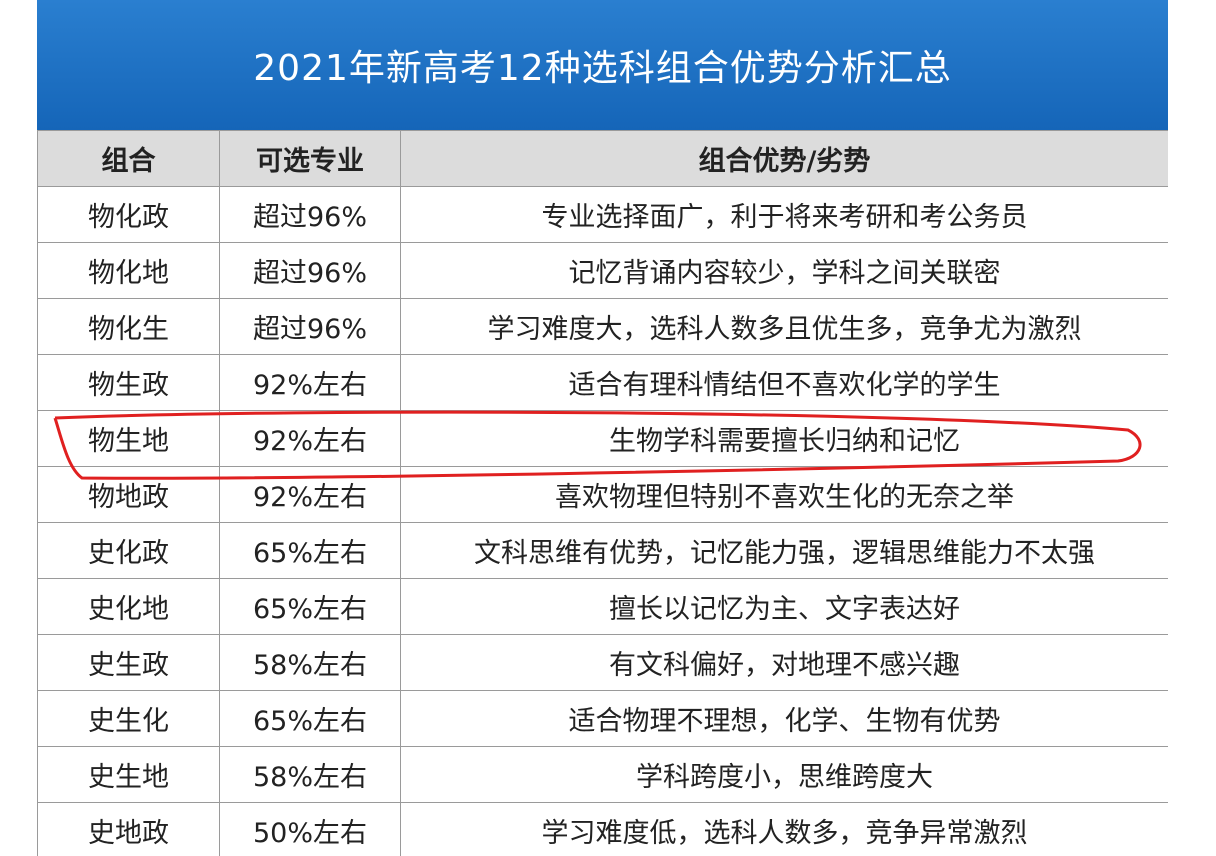 The image size is (1216, 856). What do you see at coordinates (784, 494) in the screenshot?
I see `table-cell: 喜欢物理但特别不喜欢生化的无奈之举` at bounding box center [784, 494].